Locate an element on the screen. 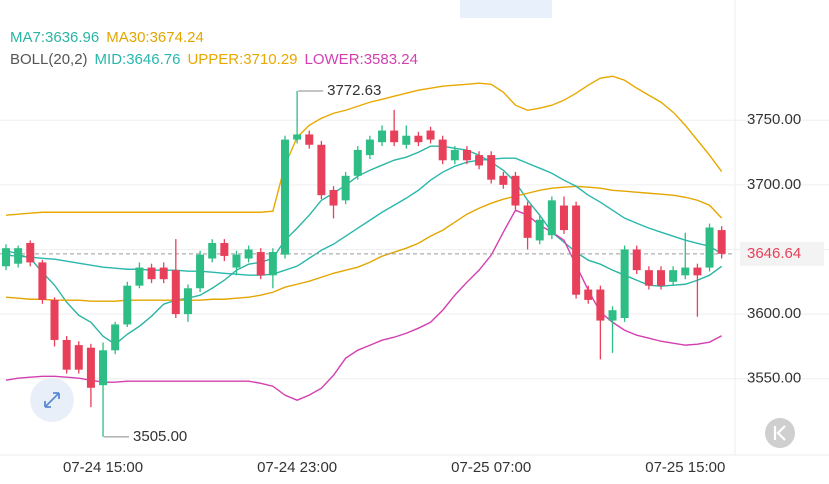  collapse-button is located at coordinates (780, 433).